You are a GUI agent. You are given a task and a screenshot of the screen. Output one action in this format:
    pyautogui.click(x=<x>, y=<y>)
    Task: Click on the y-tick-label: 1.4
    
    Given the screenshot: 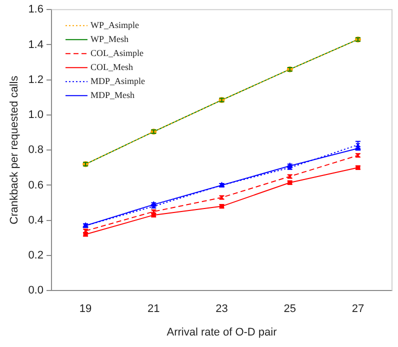 What is the action you would take?
    pyautogui.click(x=36, y=44)
    